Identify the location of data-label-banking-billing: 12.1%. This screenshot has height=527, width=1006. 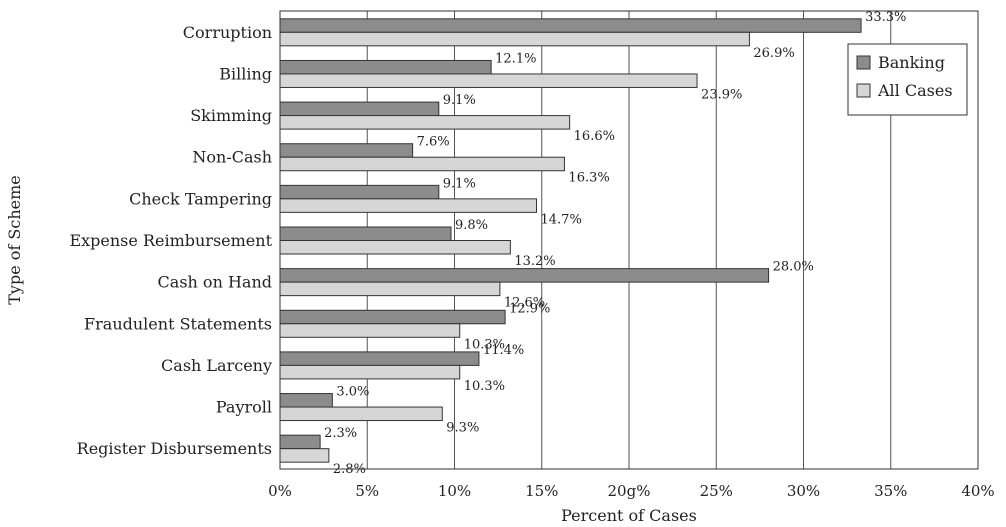
(515, 58).